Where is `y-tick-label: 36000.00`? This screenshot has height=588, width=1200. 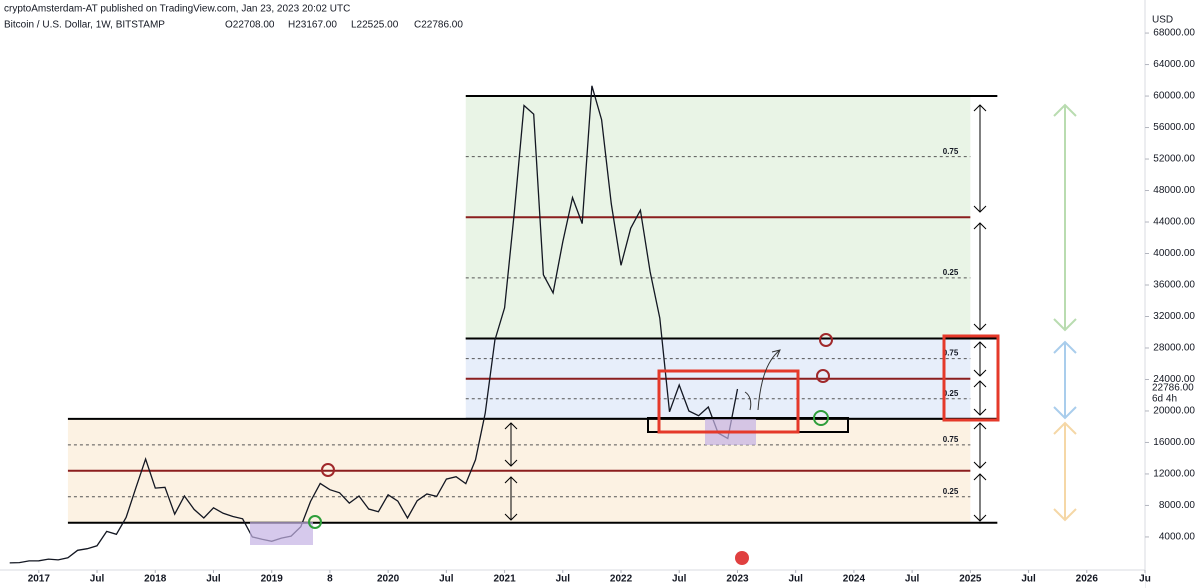 y-tick-label: 36000.00 is located at coordinates (1174, 285).